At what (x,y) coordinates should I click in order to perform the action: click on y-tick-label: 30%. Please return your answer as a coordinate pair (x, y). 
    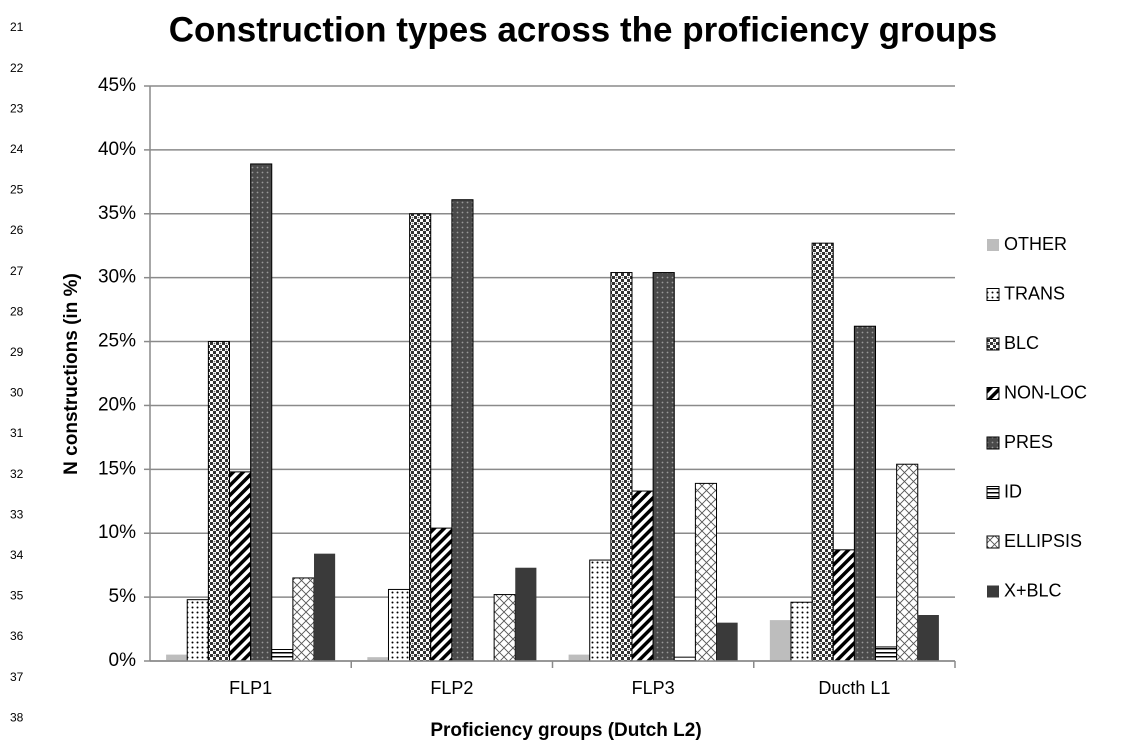
    Looking at the image, I should click on (117, 277).